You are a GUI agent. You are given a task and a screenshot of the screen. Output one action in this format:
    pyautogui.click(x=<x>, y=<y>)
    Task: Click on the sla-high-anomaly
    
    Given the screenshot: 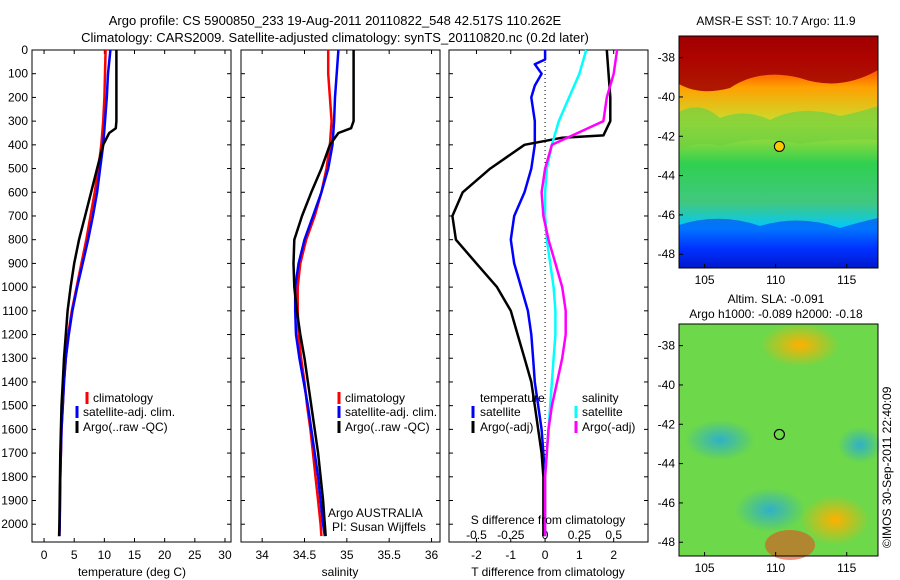 What is the action you would take?
    pyautogui.click(x=835, y=520)
    